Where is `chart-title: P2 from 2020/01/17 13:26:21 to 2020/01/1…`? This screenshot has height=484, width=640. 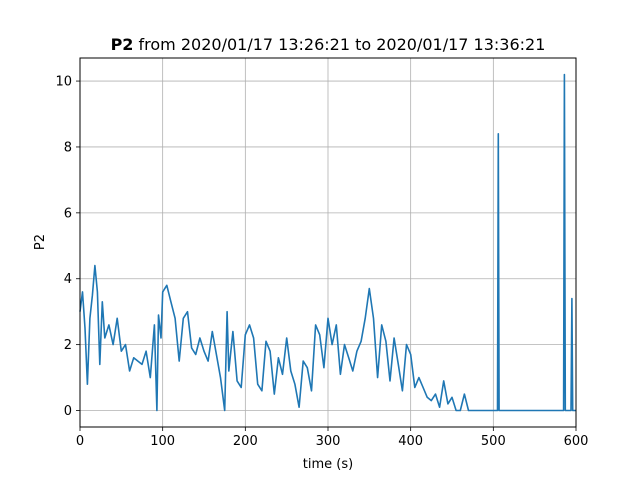 chart-title: P2 from 2020/01/17 13:26:21 to 2020/01/1… is located at coordinates (328, 44).